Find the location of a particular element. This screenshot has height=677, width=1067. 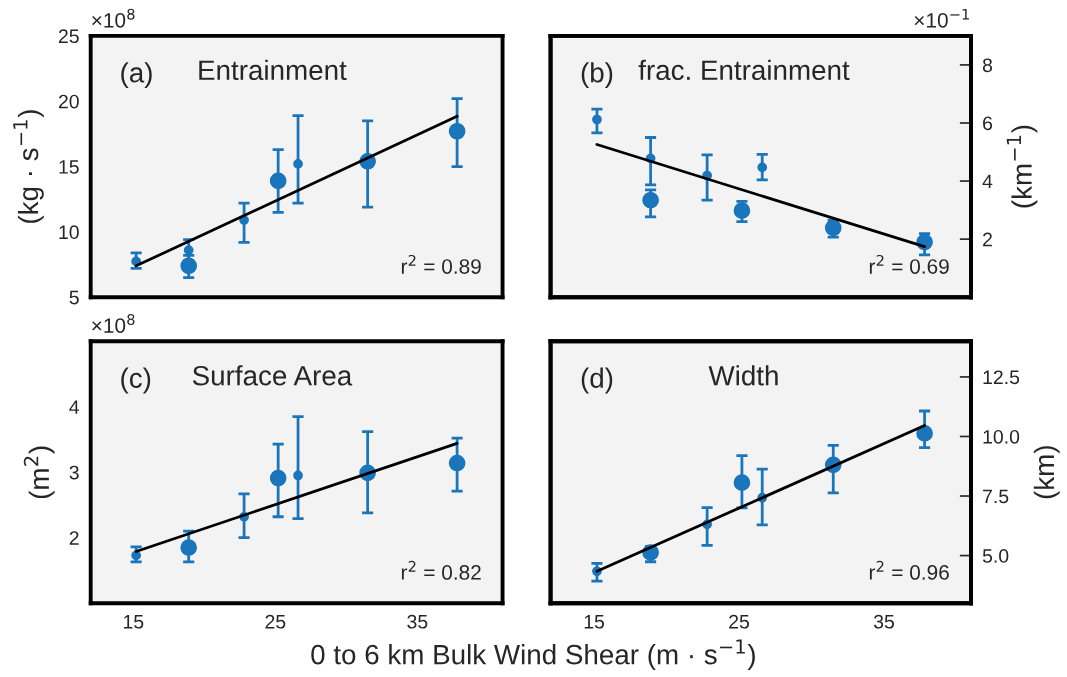

y-tick-label: 3 is located at coordinates (74, 472).